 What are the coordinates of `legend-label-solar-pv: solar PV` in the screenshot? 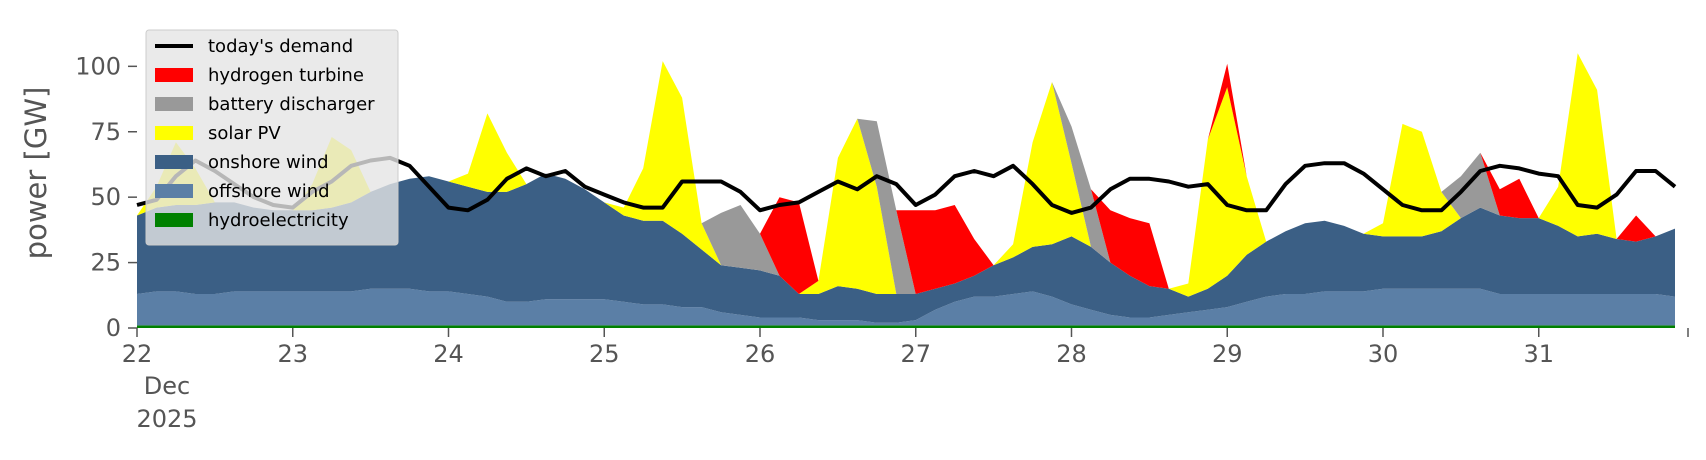 It's located at (244, 133).